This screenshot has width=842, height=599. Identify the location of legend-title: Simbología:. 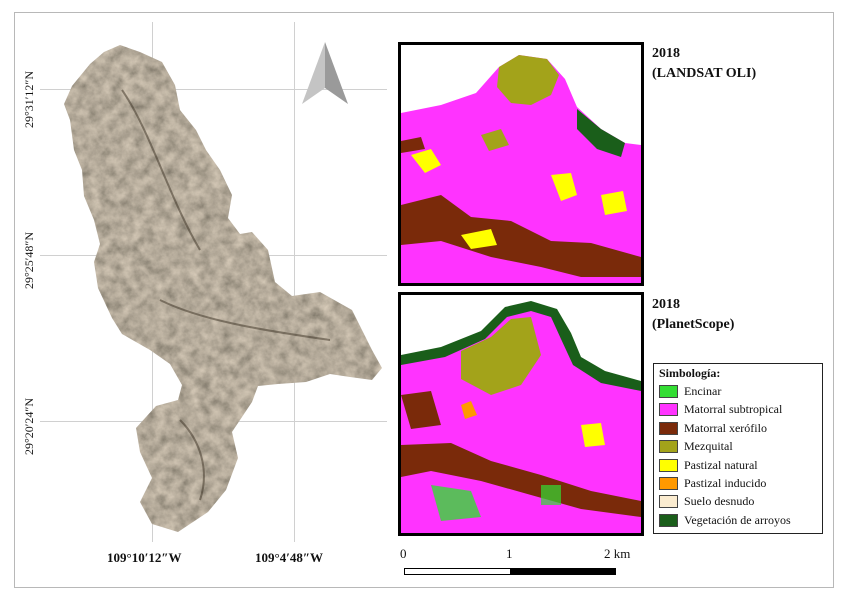
(690, 373).